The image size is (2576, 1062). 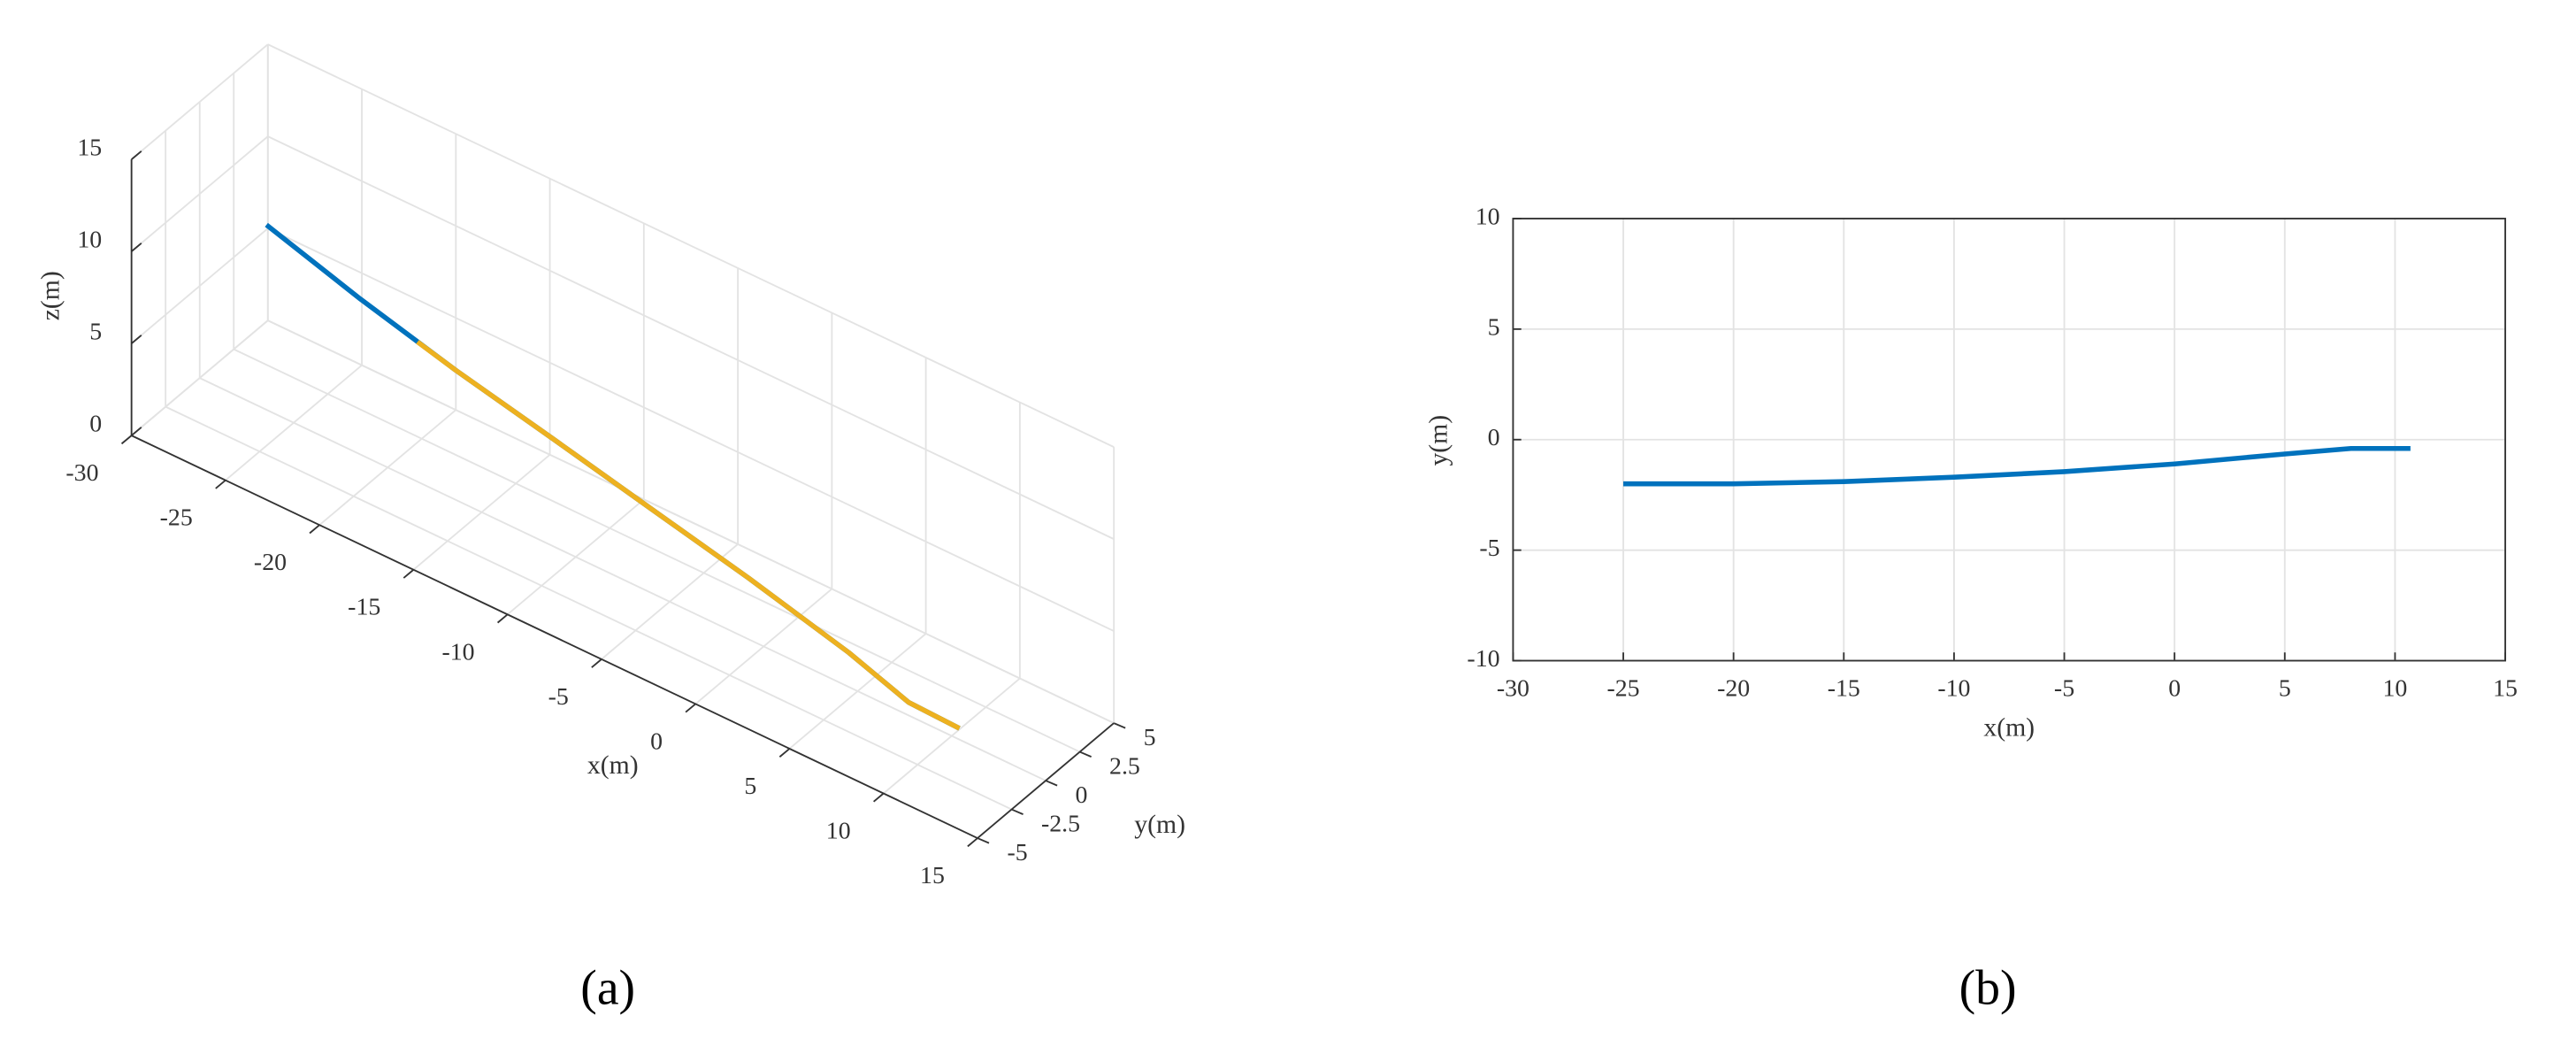 I want to click on z-tick-label: 10, so click(x=89, y=240).